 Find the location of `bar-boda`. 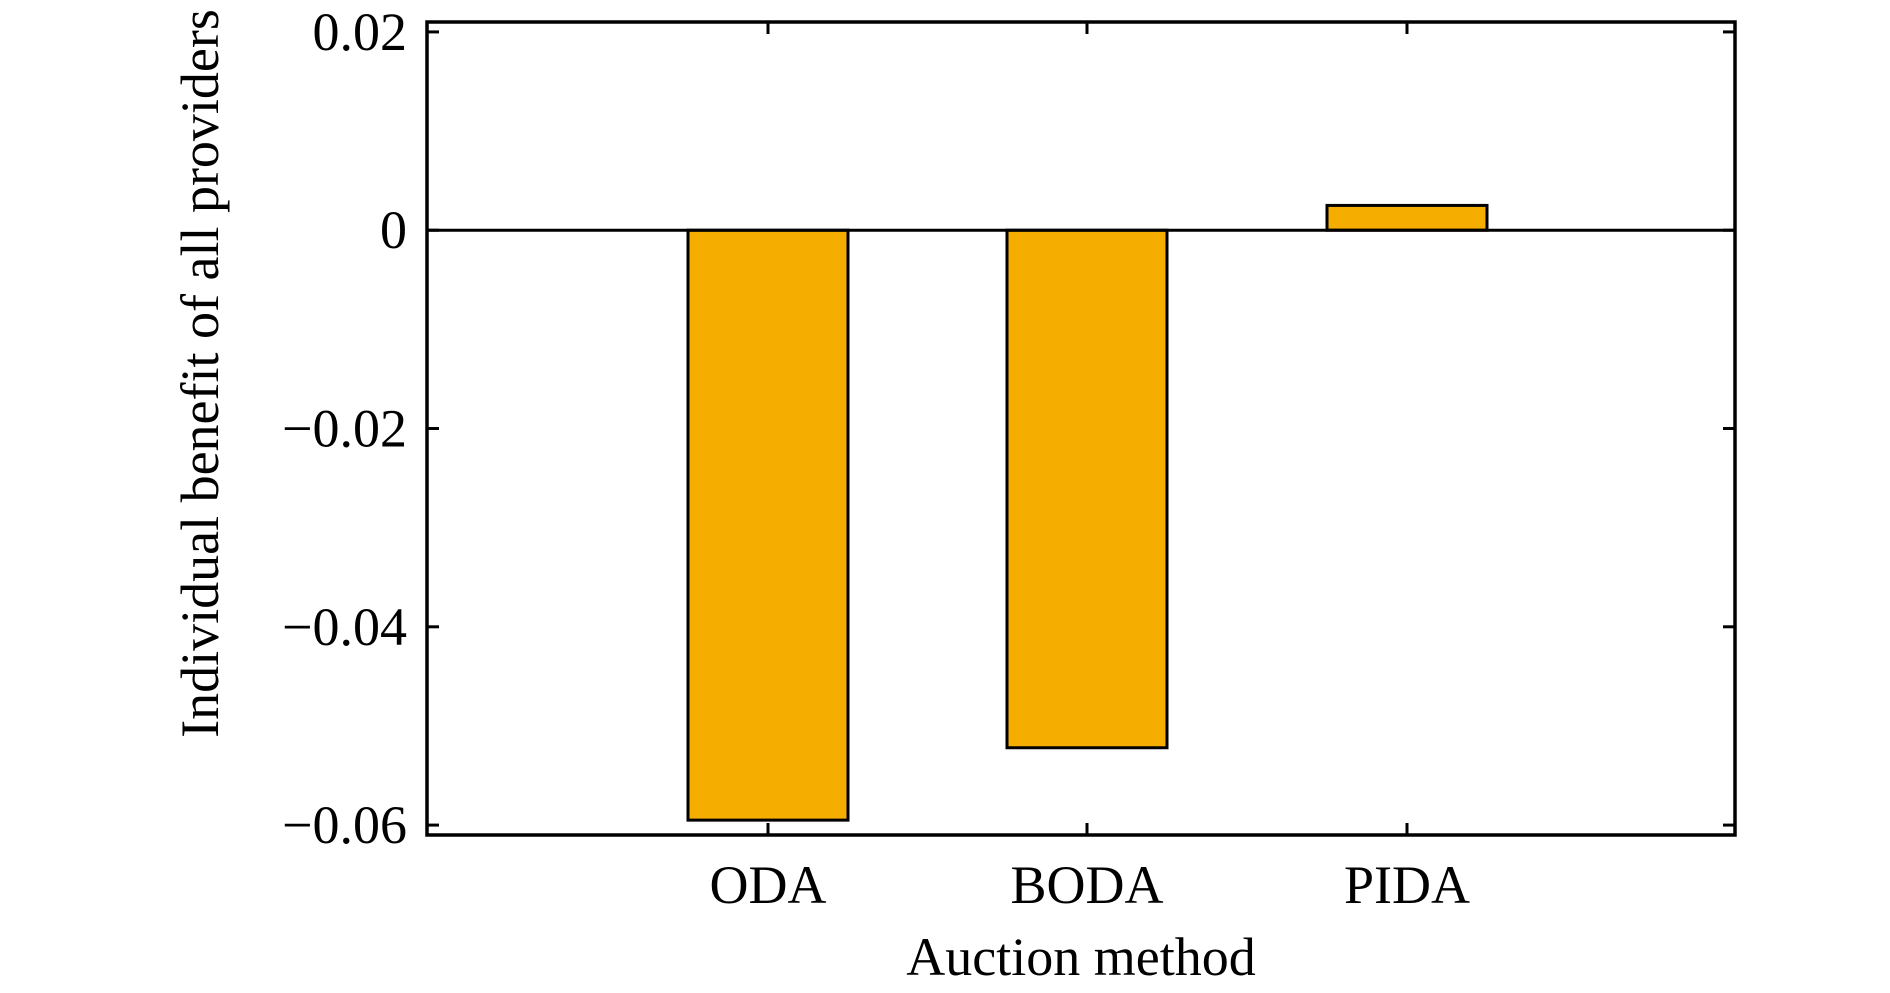

bar-boda is located at coordinates (1087, 489).